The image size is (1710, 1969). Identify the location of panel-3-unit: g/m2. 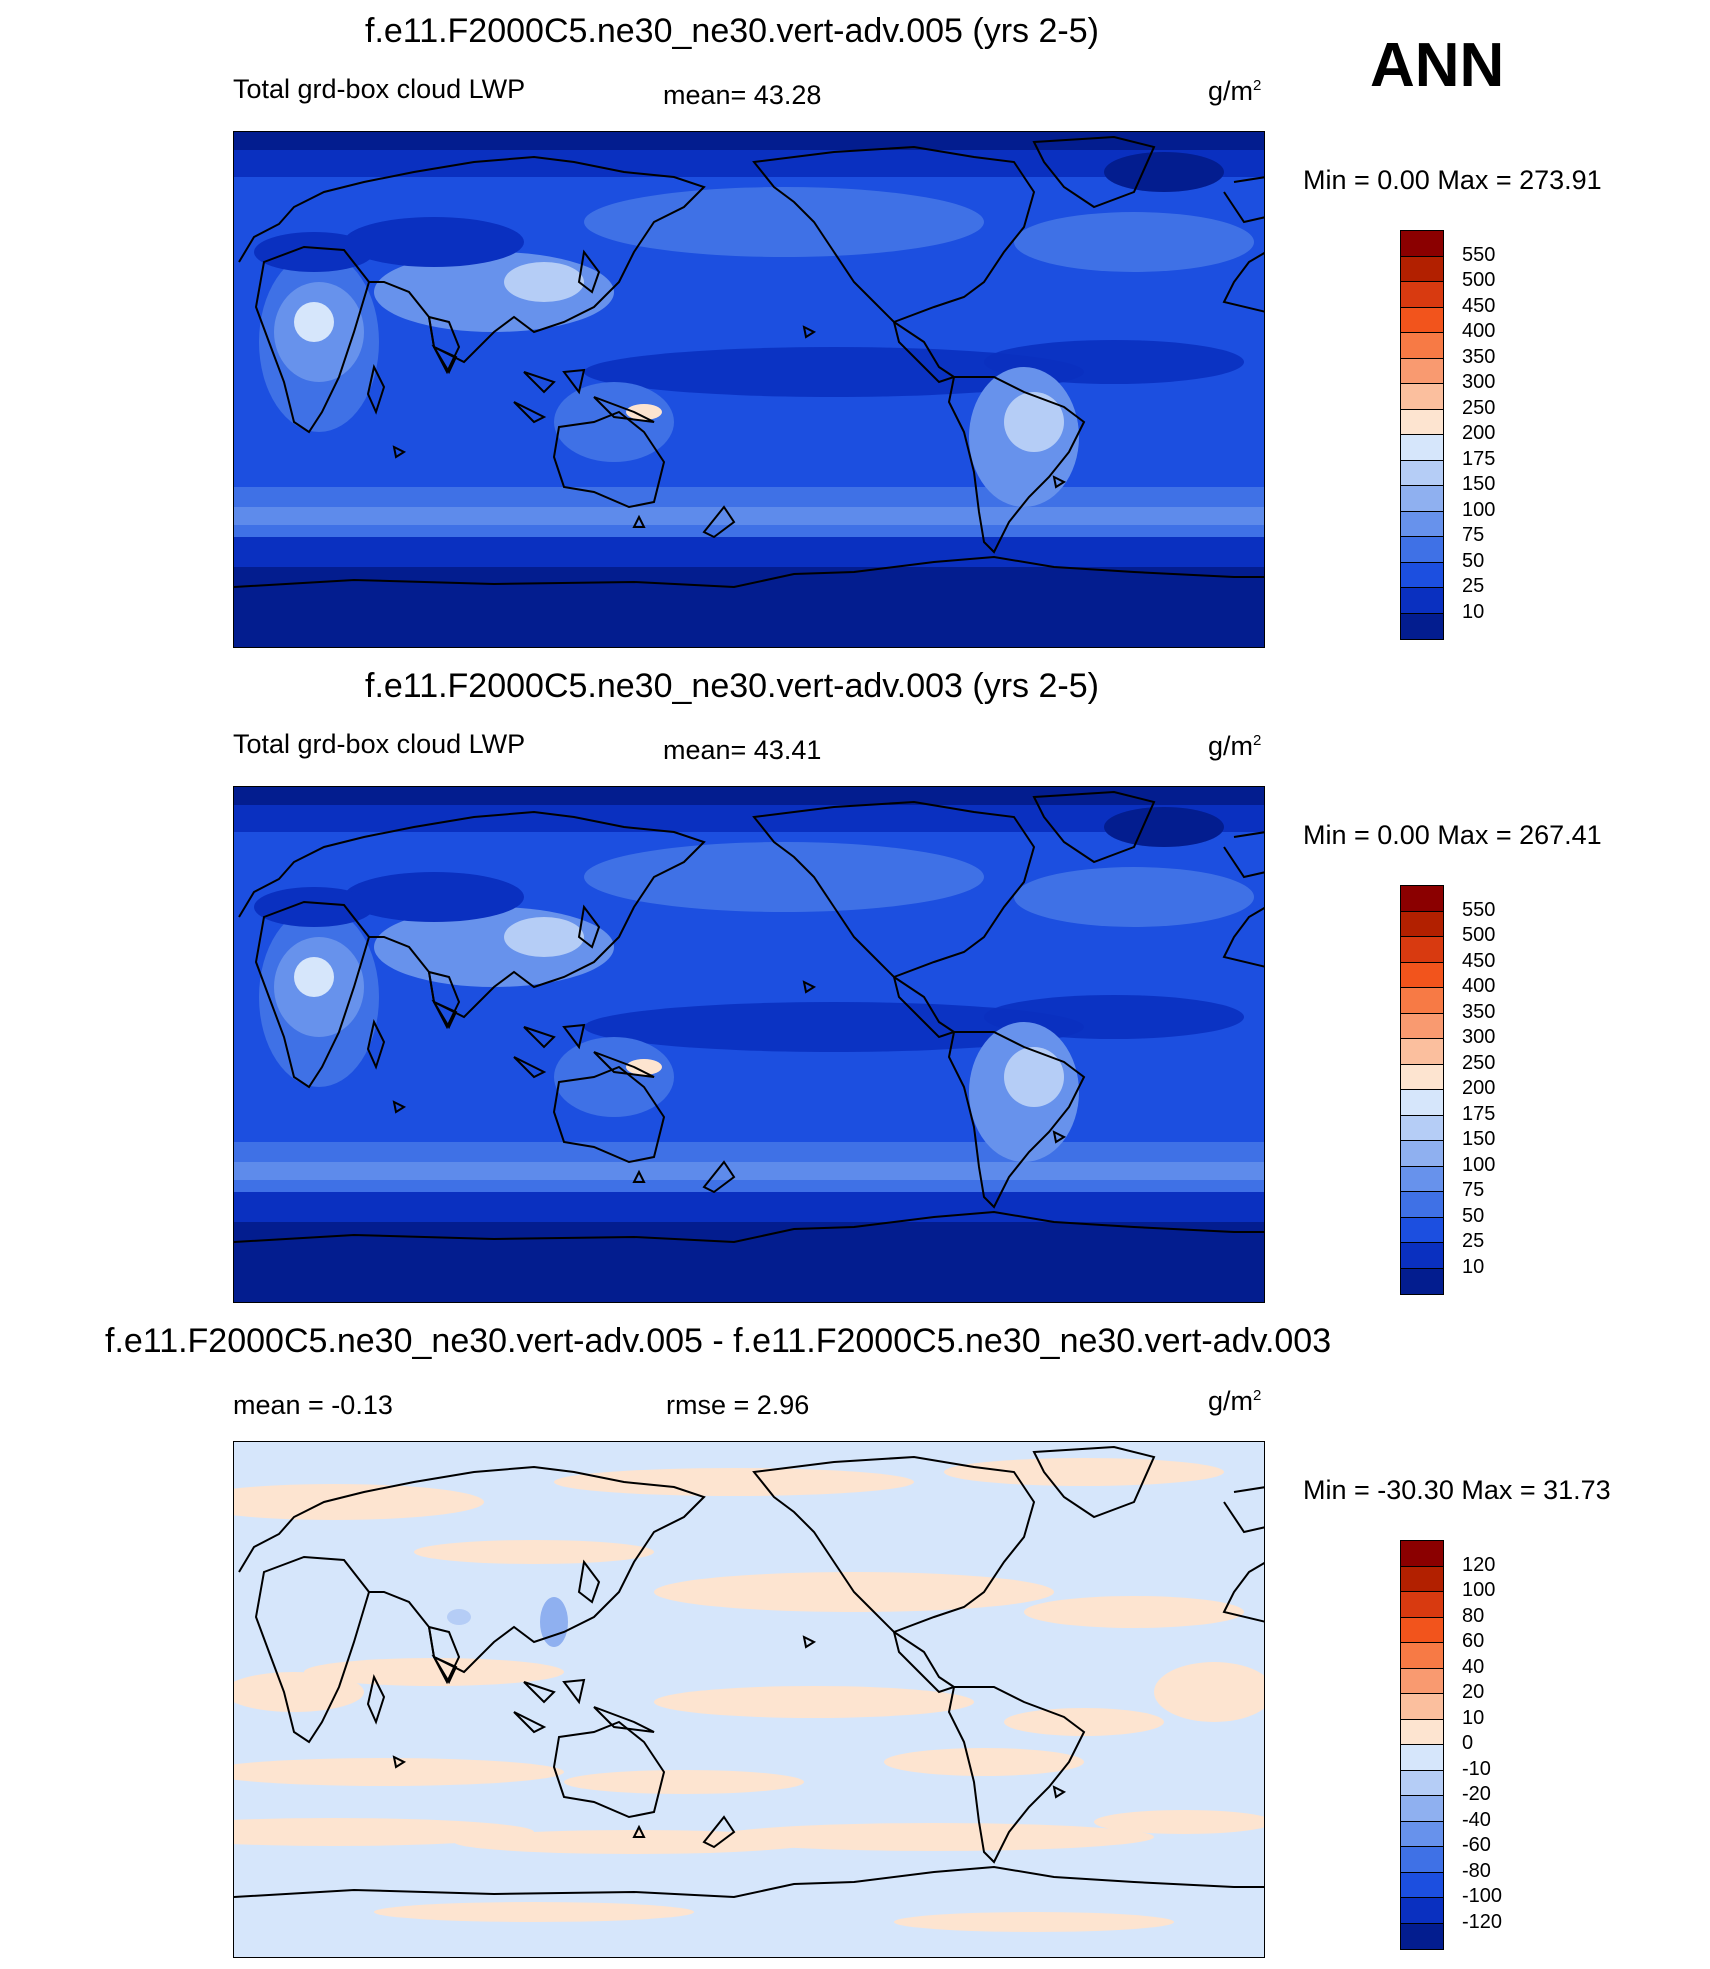
(1235, 1401).